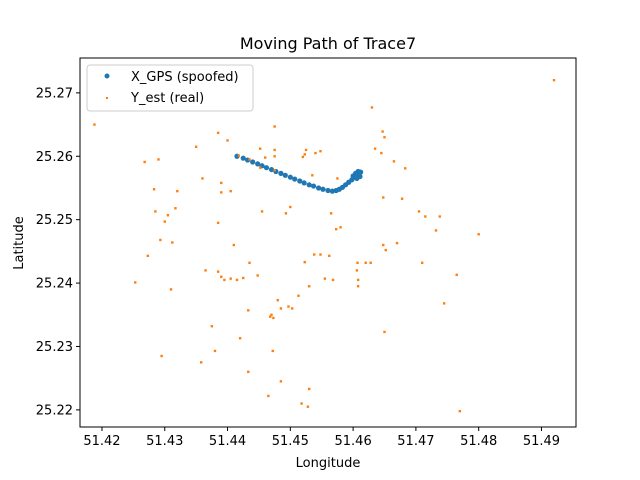  I want to click on x-tick-label: 51.47, so click(415, 441).